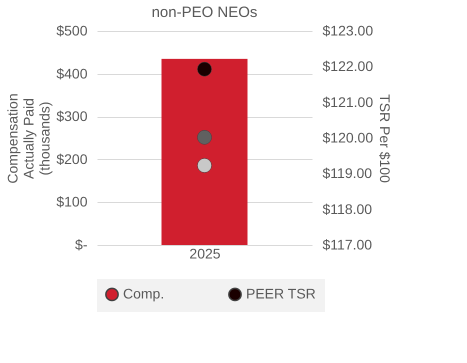 The height and width of the screenshot is (363, 467). Describe the element at coordinates (348, 102) in the screenshot. I see `y2-tick-label: $121.00` at that location.